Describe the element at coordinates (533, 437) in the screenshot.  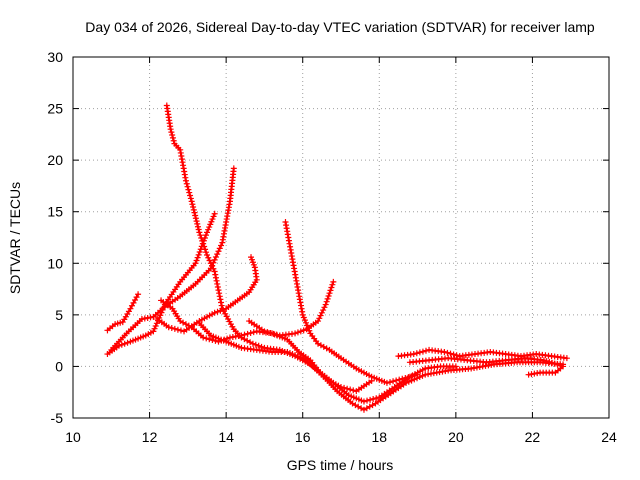
I see `x-tick-label: 22` at that location.